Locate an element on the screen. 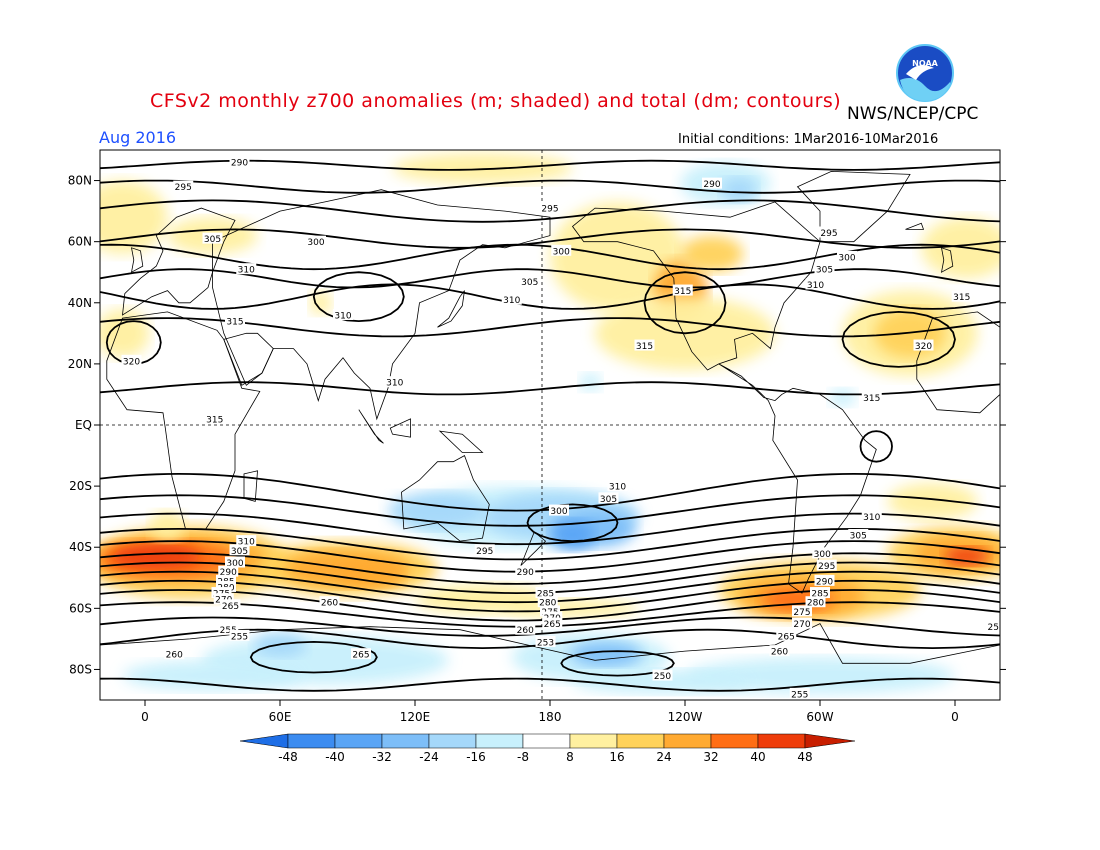 The height and width of the screenshot is (850, 1100). colorbar-label: 8 is located at coordinates (570, 757).